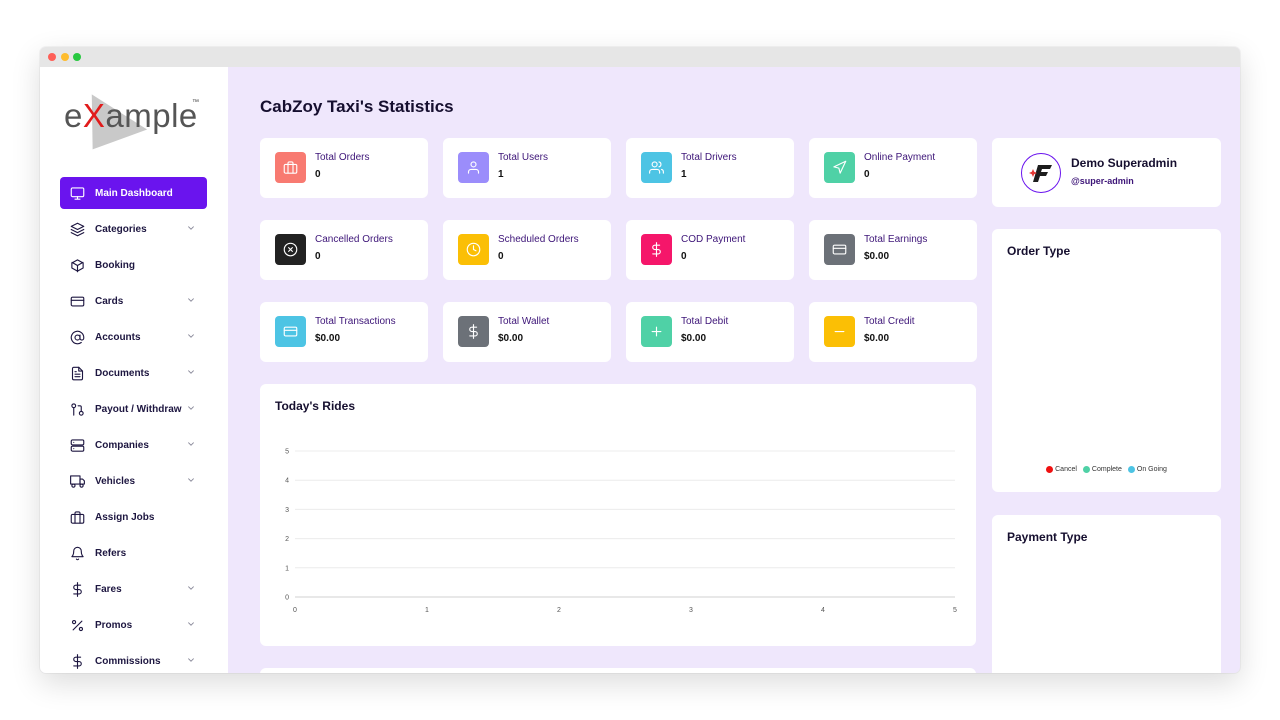 The height and width of the screenshot is (720, 1280). I want to click on legend-item-cancel: Cancel, so click(1061, 469).